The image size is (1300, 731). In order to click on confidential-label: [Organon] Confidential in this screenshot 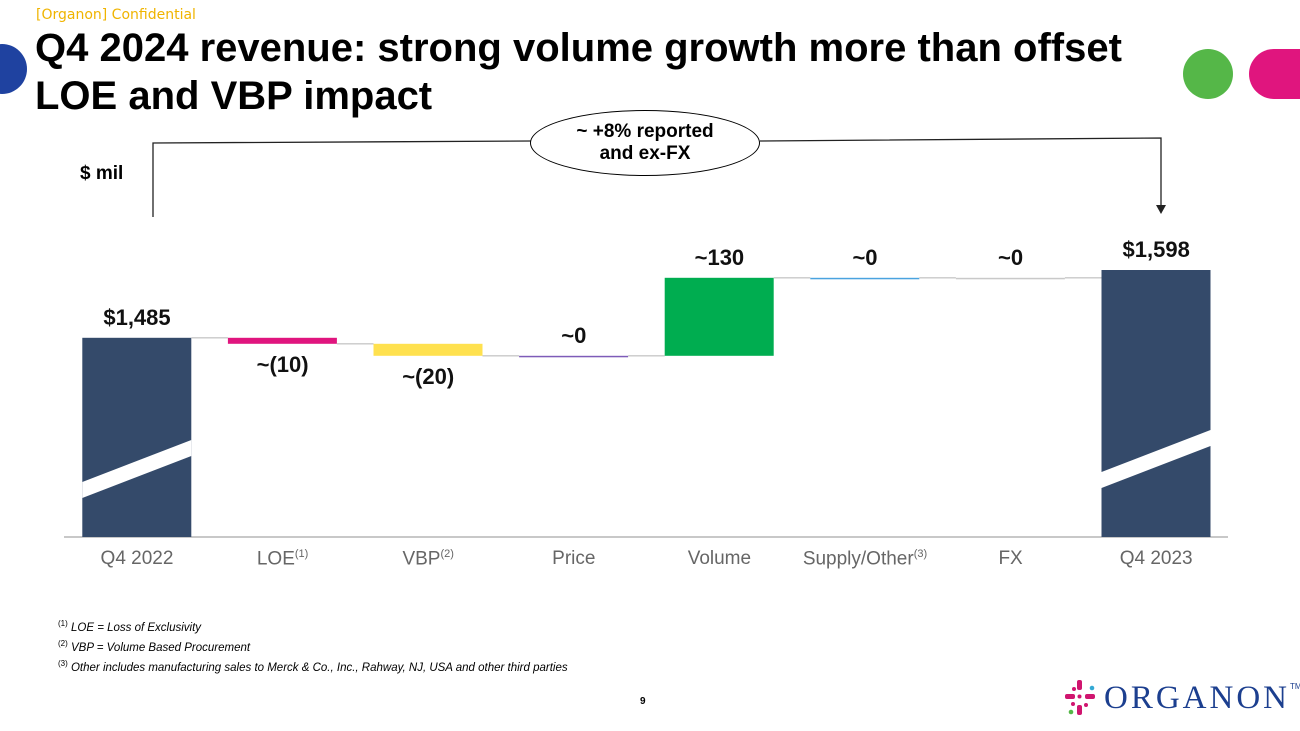, I will do `click(116, 15)`.